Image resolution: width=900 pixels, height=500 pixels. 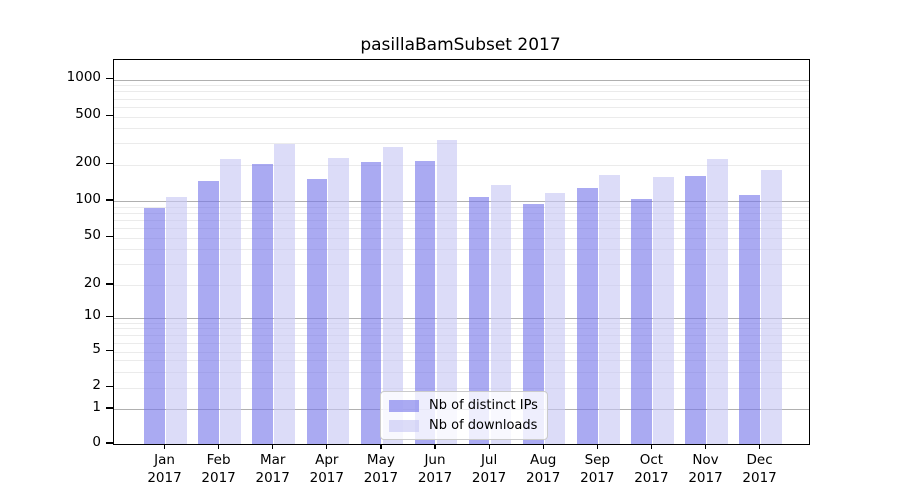 I want to click on bar-dec-downloads, so click(x=771, y=307).